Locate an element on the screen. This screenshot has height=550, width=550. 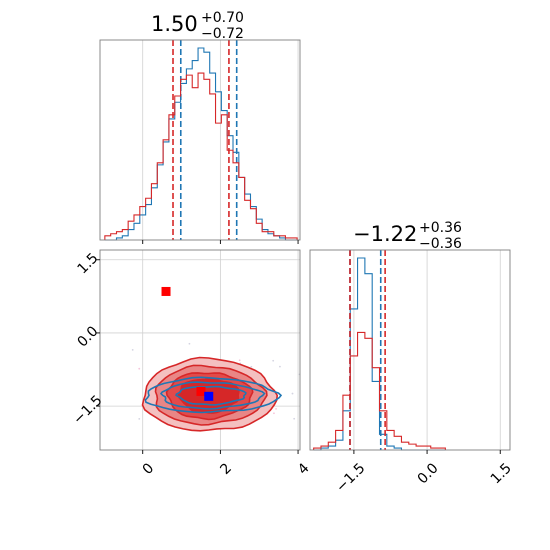
title-p2-plus: +0.36 is located at coordinates (440, 228).